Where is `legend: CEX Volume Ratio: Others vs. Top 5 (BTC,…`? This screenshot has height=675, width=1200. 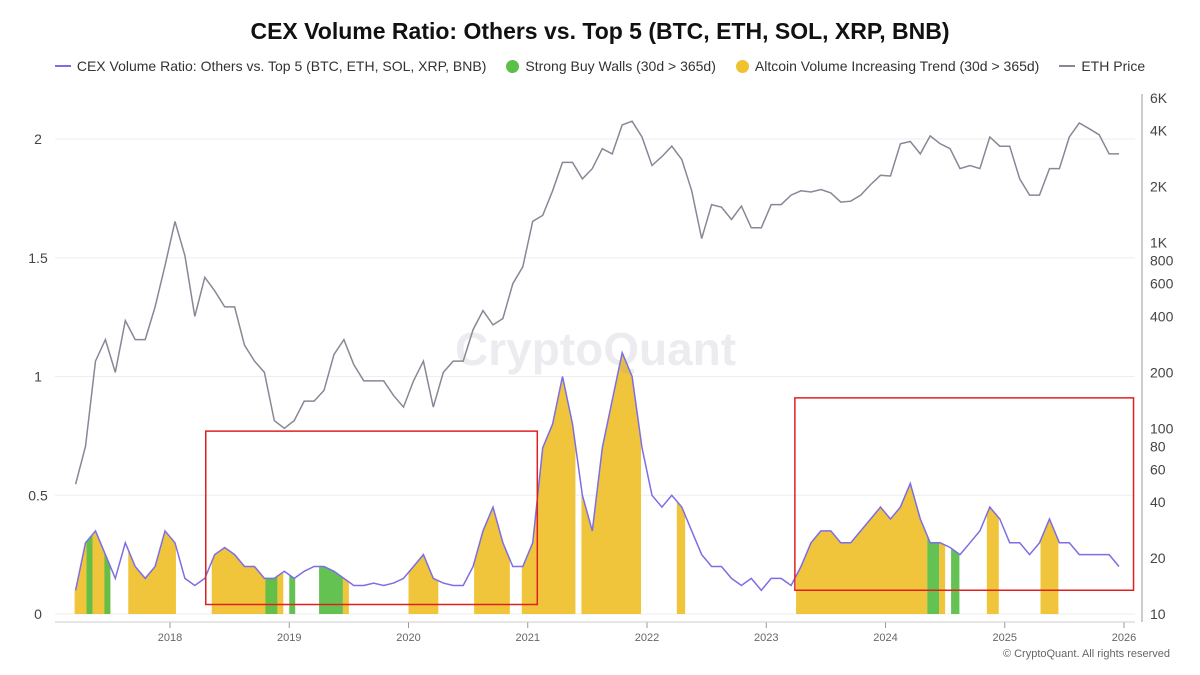 legend: CEX Volume Ratio: Others vs. Top 5 (BTC,… is located at coordinates (600, 66).